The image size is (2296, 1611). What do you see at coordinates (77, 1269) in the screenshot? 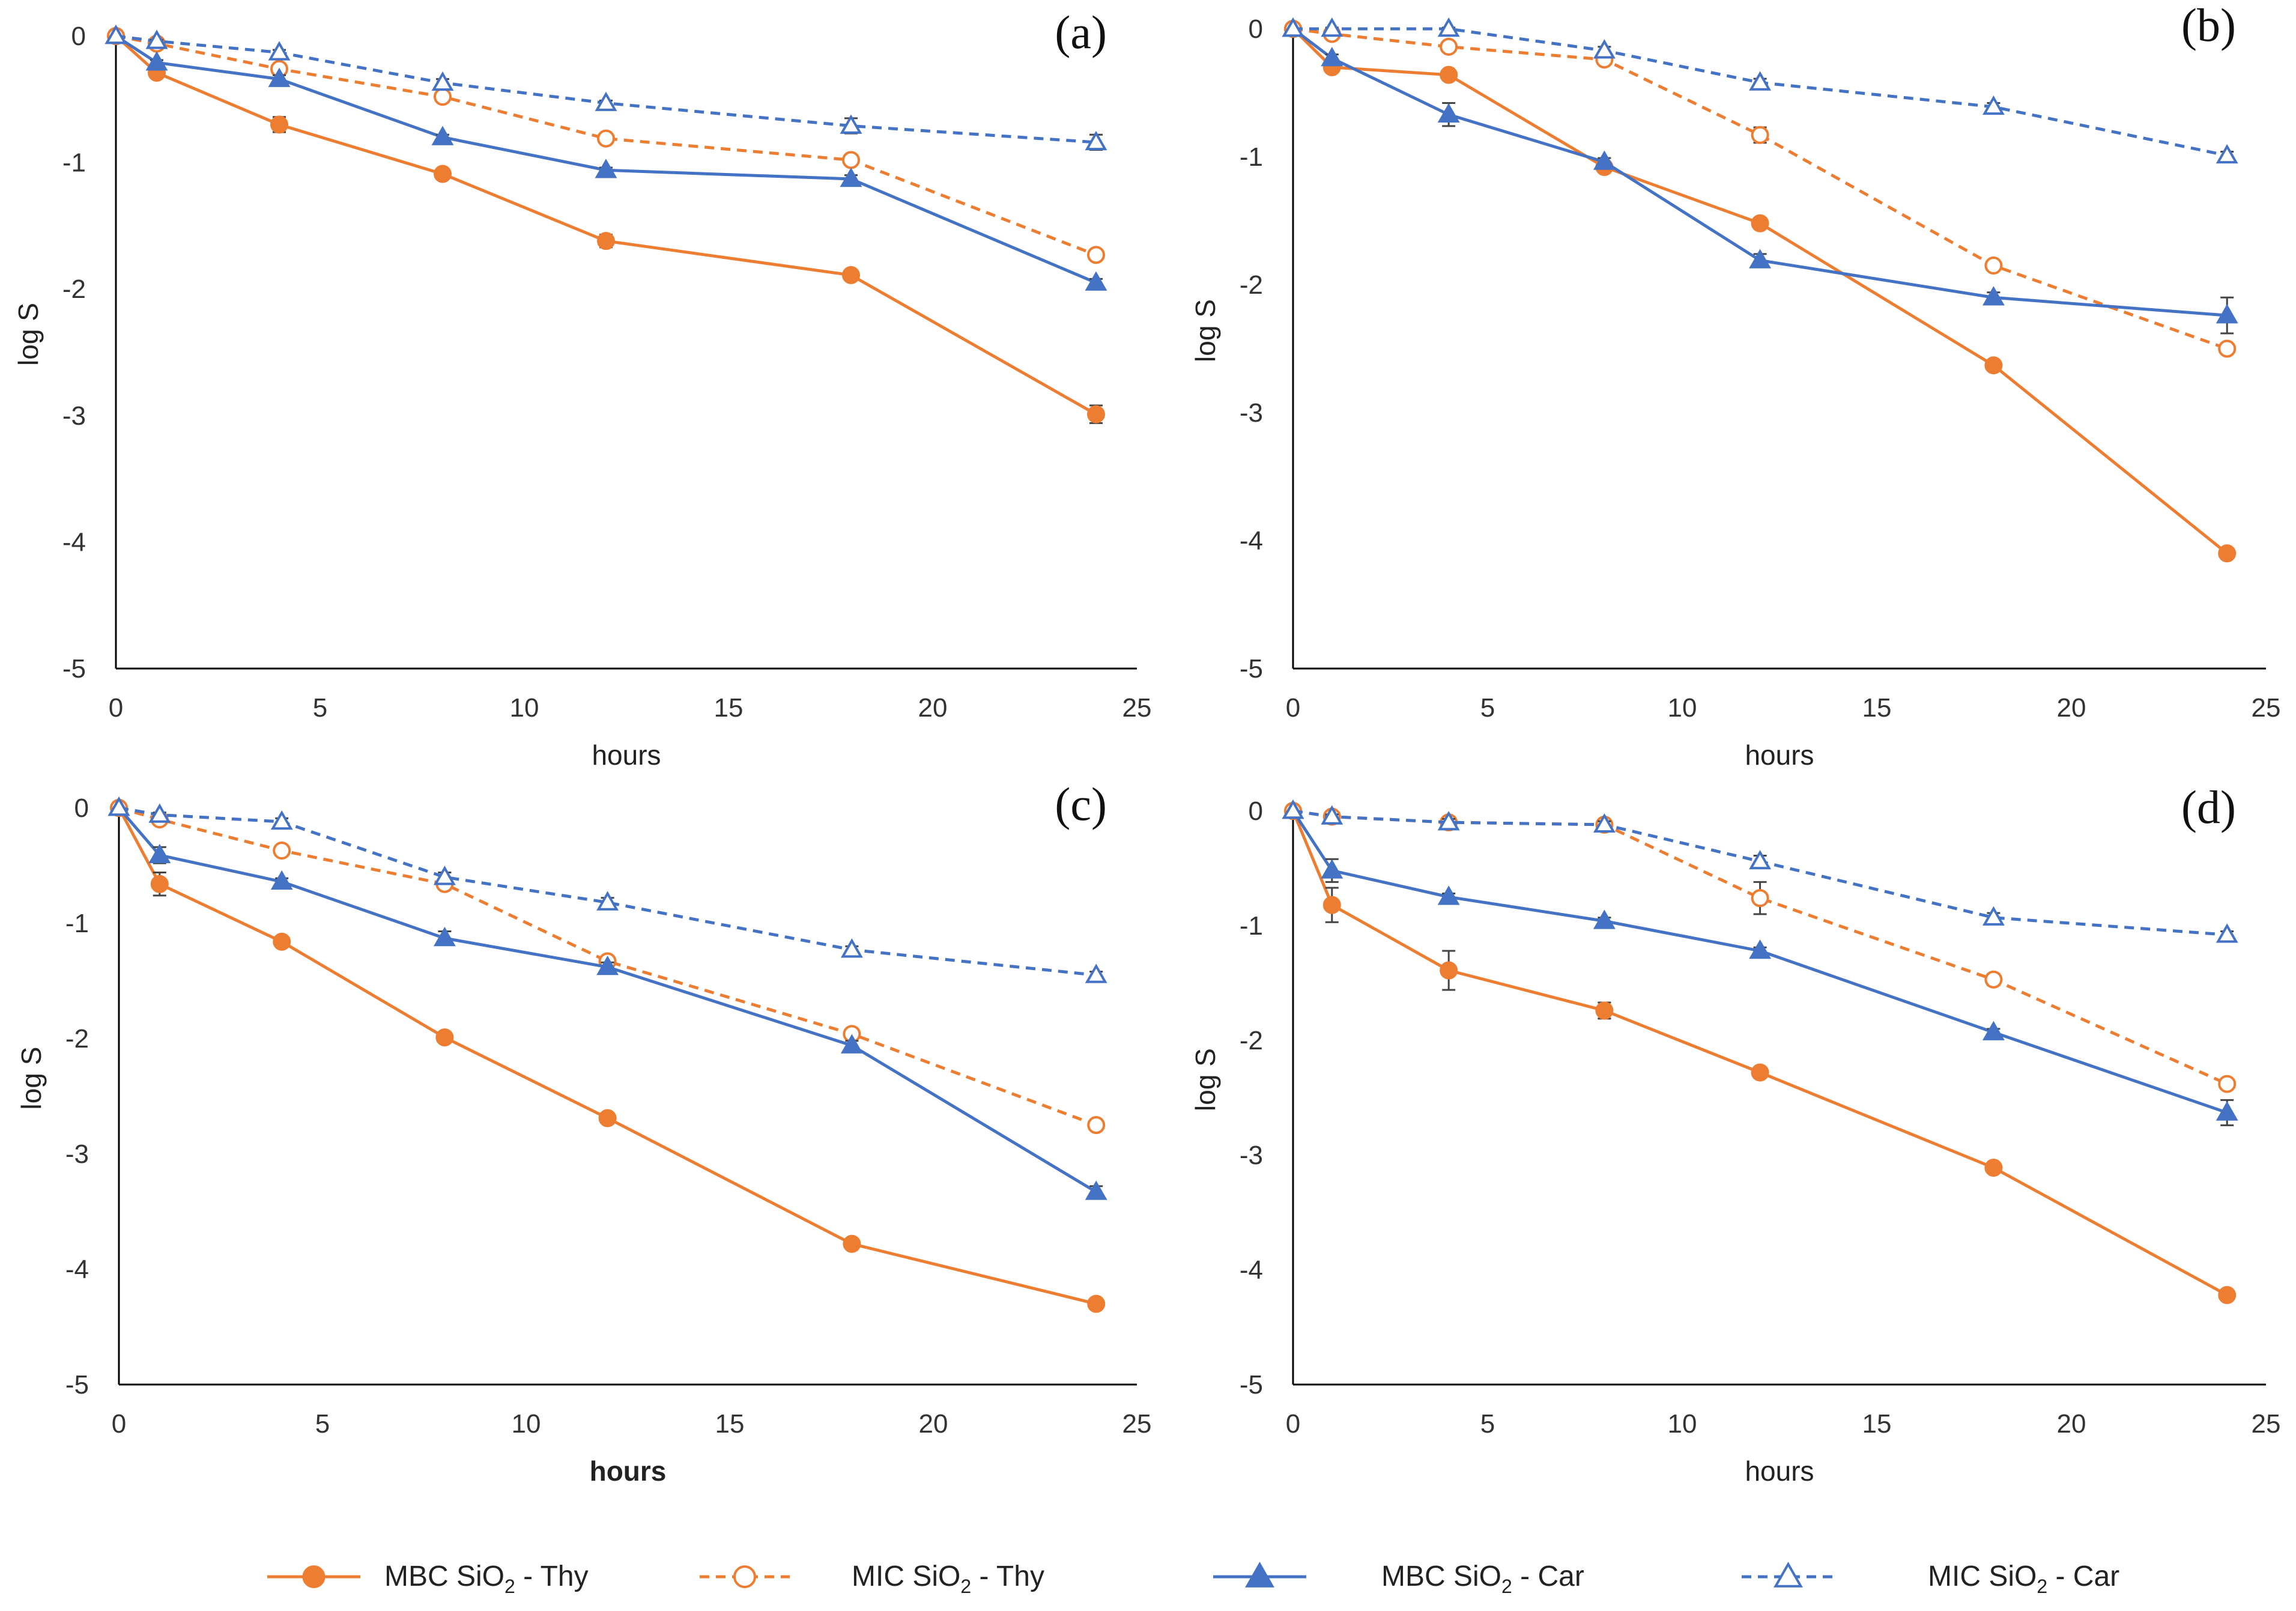
I see `y-tick-label-c: -4` at bounding box center [77, 1269].